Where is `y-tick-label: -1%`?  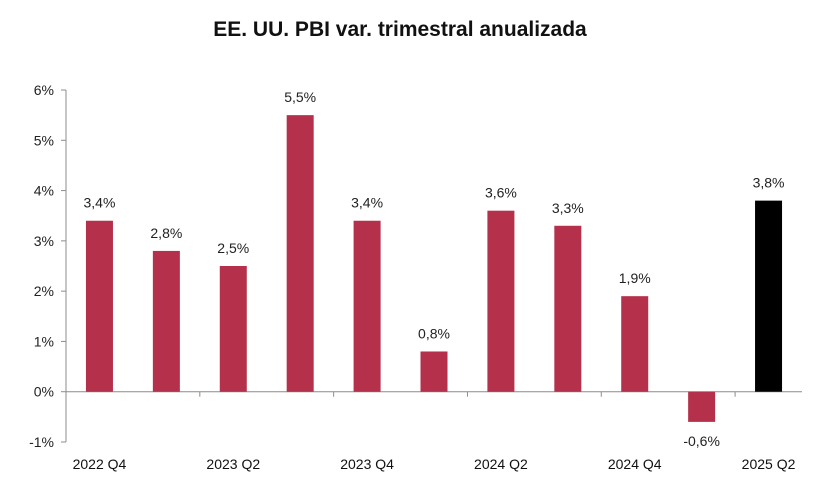
y-tick-label: -1% is located at coordinates (41, 442).